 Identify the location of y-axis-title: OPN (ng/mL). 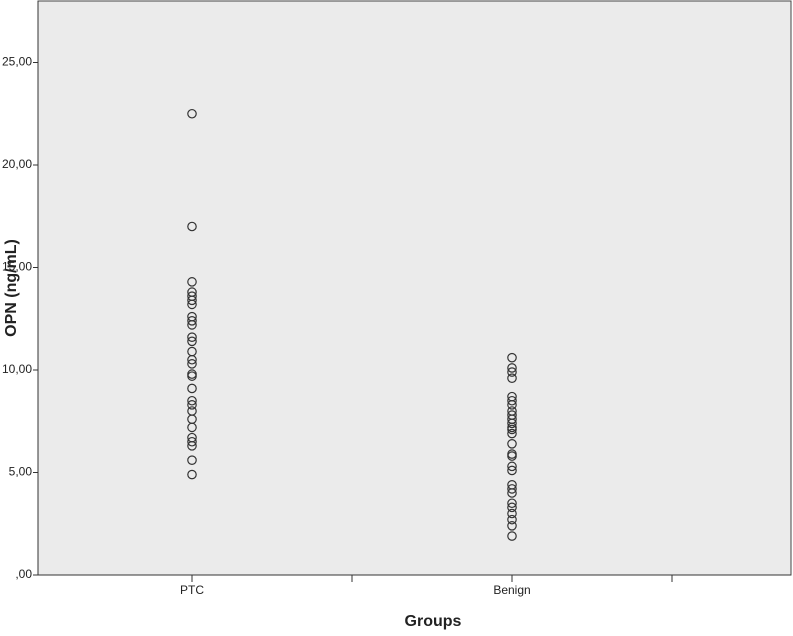
(11, 288).